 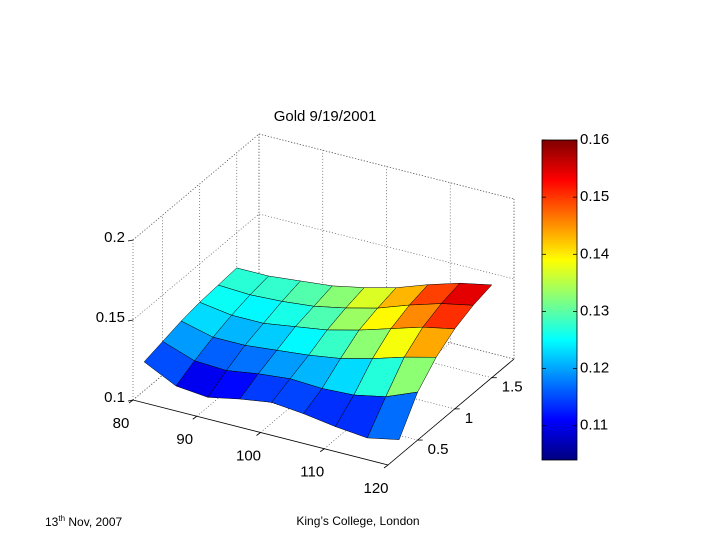 What do you see at coordinates (594, 310) in the screenshot?
I see `colorbar-tick-label: 0.13` at bounding box center [594, 310].